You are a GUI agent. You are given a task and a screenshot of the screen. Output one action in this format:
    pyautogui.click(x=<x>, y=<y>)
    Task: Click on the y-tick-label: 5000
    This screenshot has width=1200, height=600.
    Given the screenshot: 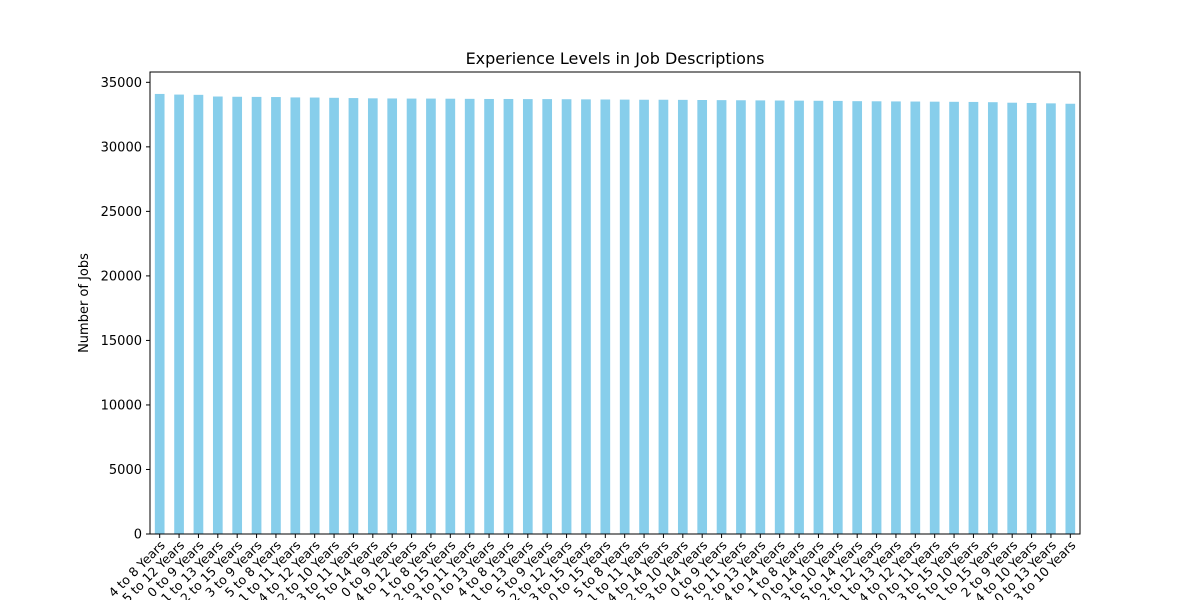 What is the action you would take?
    pyautogui.click(x=125, y=470)
    